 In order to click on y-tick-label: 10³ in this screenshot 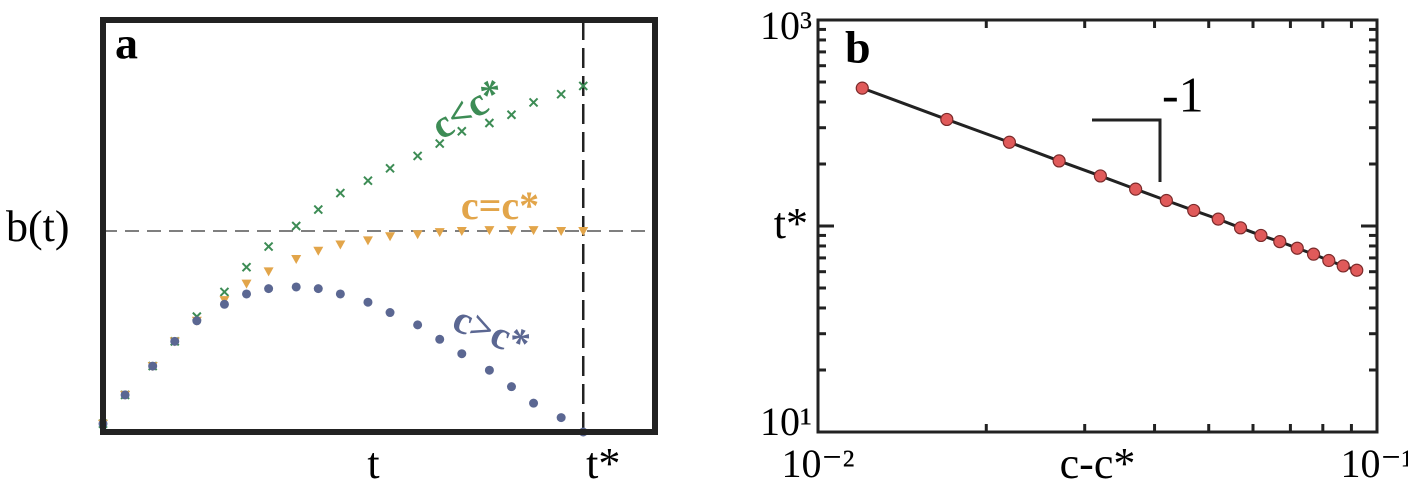, I will do `click(786, 25)`.